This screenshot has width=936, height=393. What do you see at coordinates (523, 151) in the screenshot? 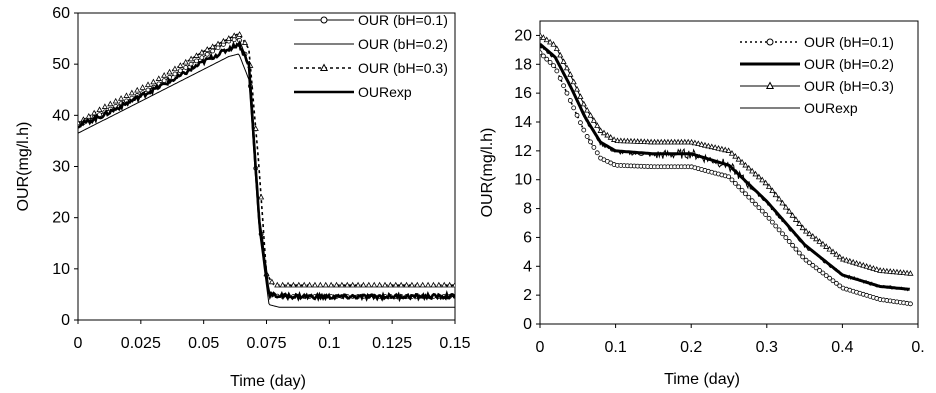
I see `y-tick-label: 12` at bounding box center [523, 151].